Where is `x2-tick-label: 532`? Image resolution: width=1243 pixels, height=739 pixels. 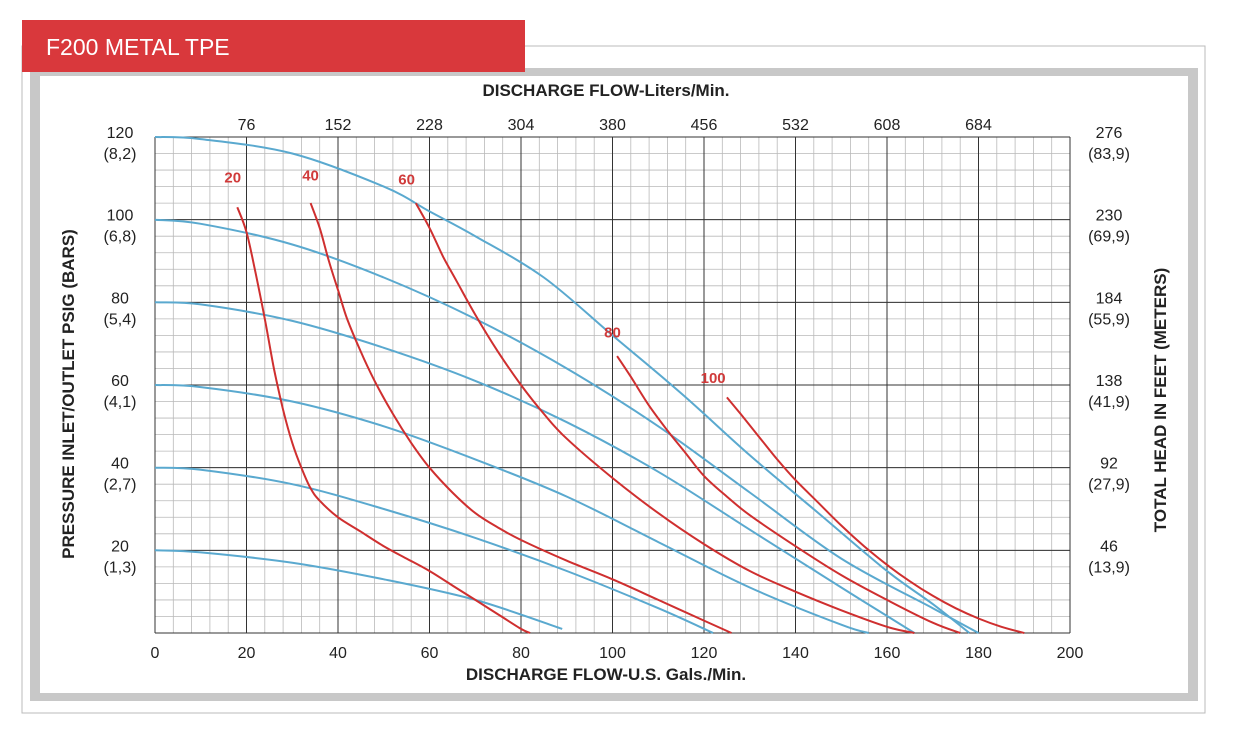
x2-tick-label: 532 is located at coordinates (795, 125).